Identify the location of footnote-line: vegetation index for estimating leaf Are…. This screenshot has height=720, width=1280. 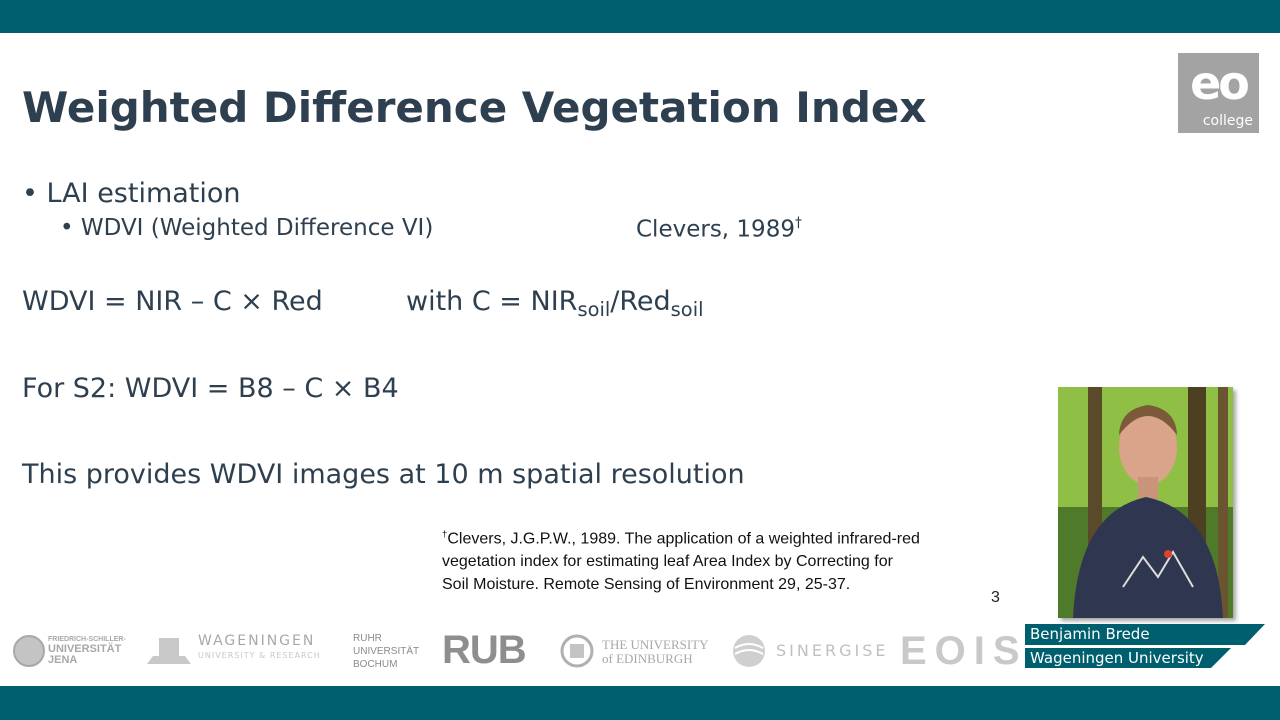
(667, 562).